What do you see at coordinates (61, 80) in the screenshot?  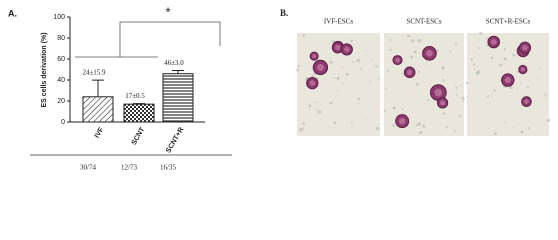 I see `y-tick-label: 40` at bounding box center [61, 80].